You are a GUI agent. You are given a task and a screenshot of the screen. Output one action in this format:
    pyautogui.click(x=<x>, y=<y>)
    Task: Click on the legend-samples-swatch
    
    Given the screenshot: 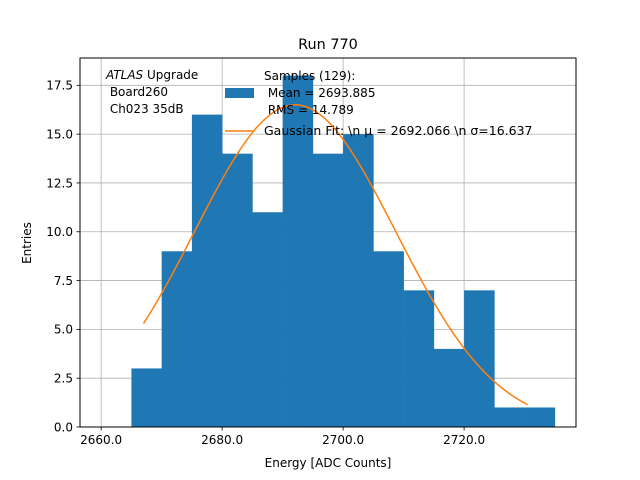 What is the action you would take?
    pyautogui.click(x=239, y=93)
    